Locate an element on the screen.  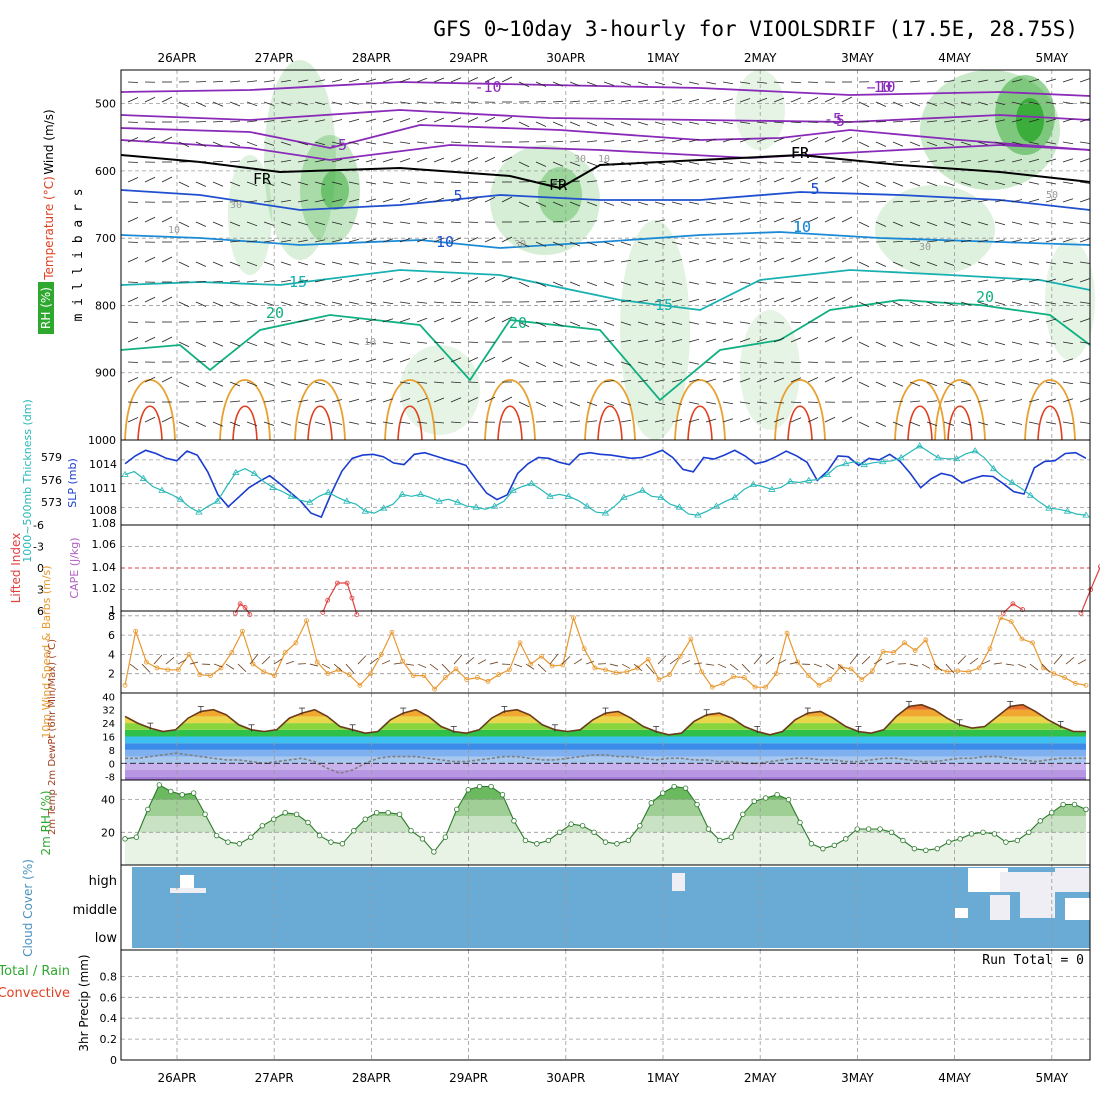
axis-label-wind: Wind (m/s) is located at coordinates (49, 141).